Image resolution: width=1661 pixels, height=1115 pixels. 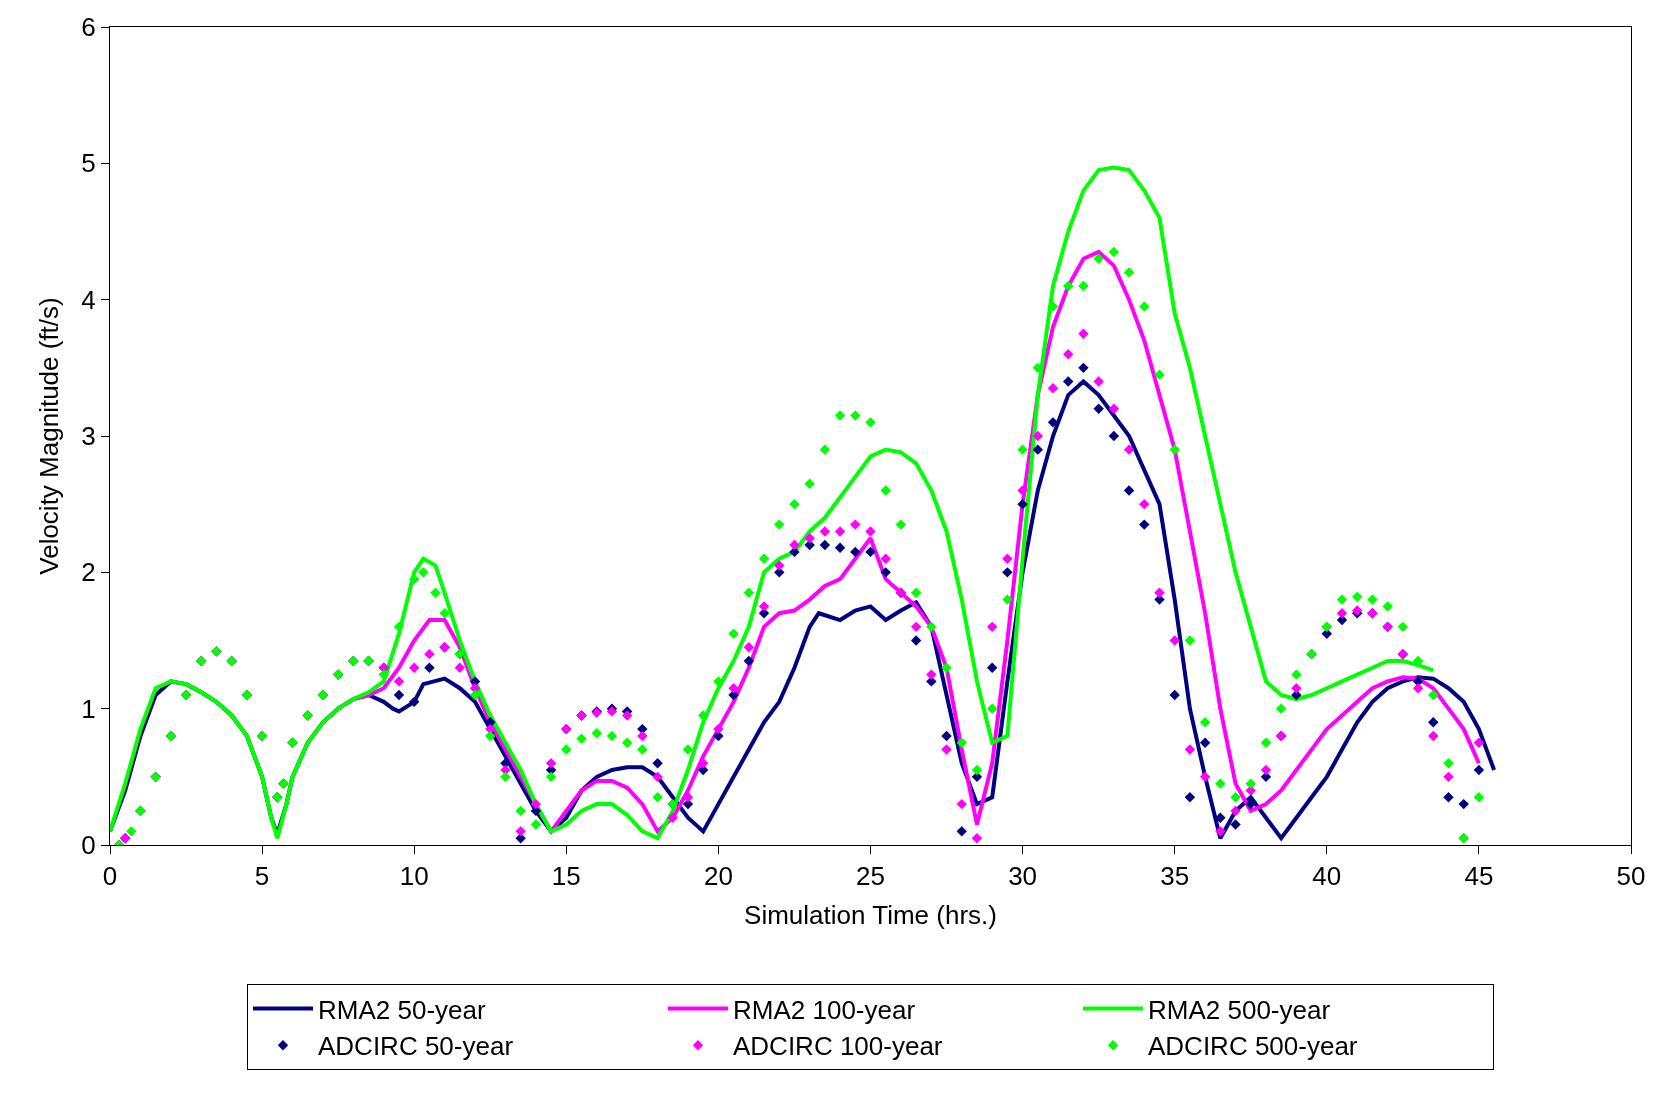 What do you see at coordinates (414, 876) in the screenshot?
I see `x-tick-label: 10` at bounding box center [414, 876].